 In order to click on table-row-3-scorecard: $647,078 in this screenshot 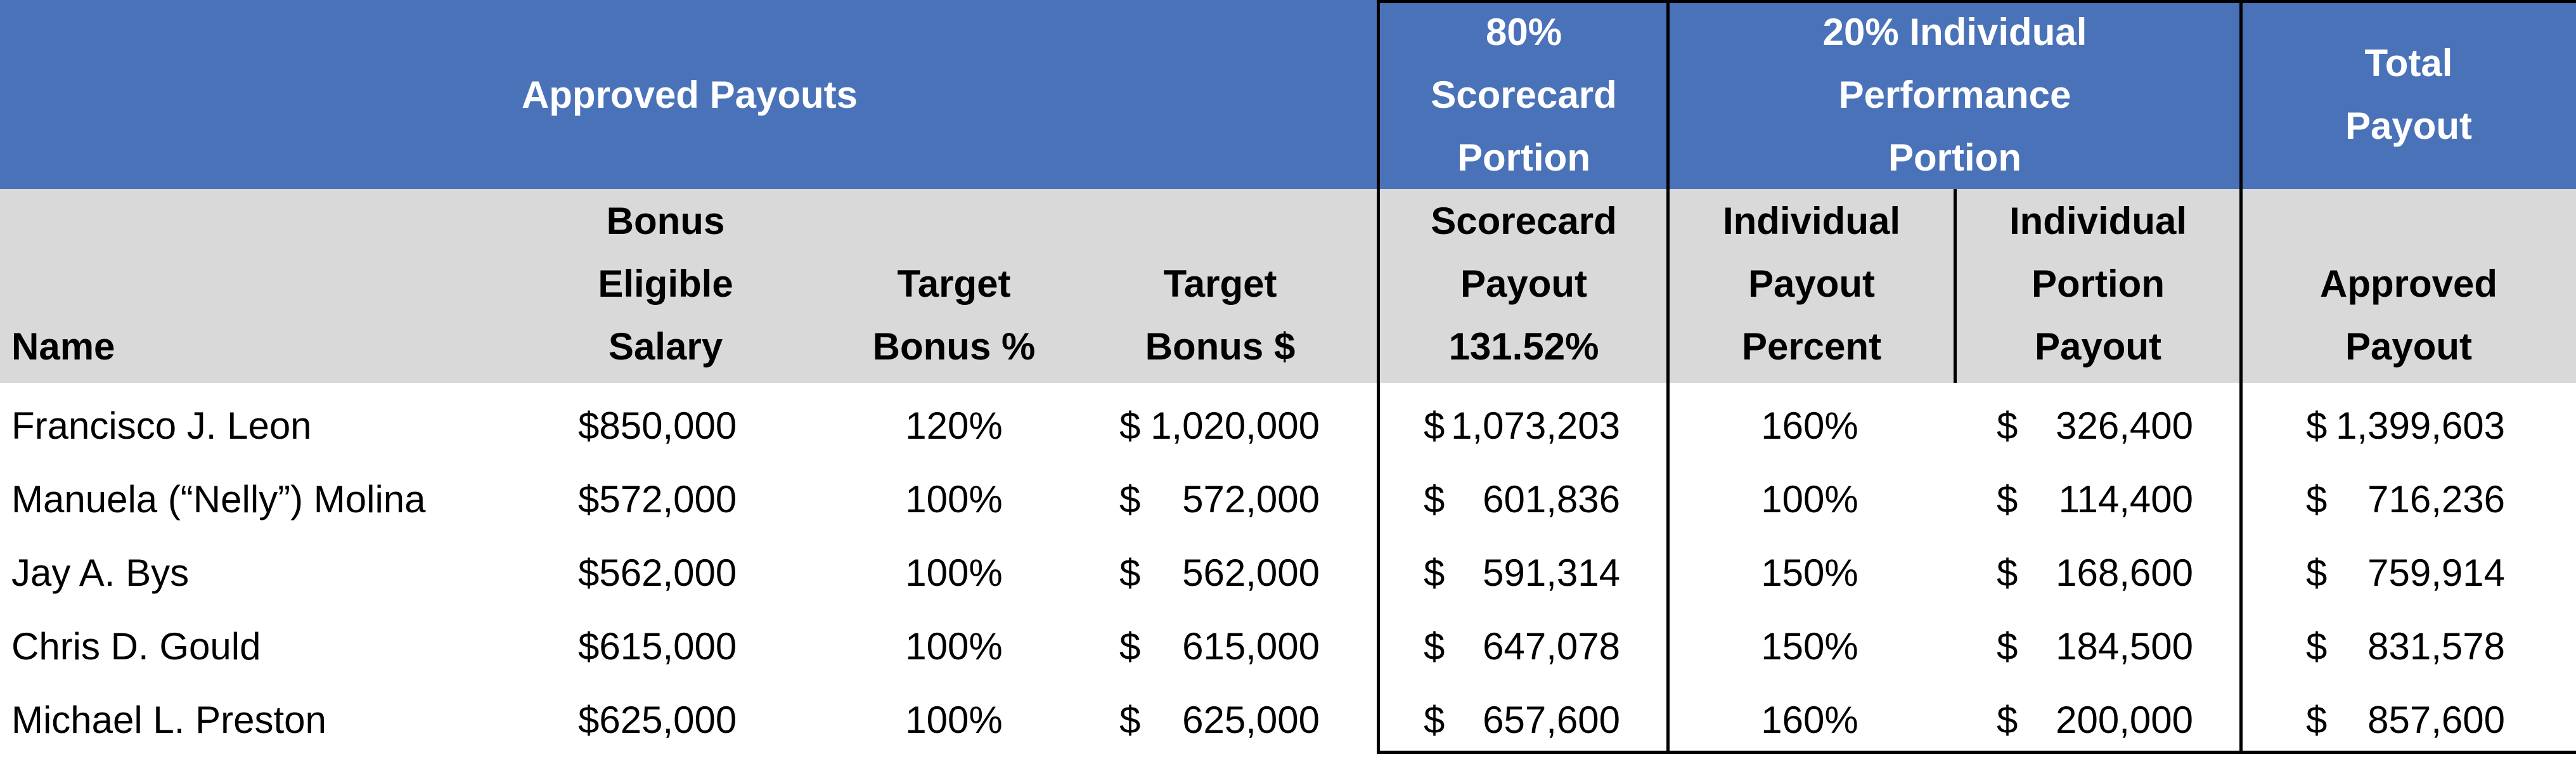, I will do `click(1522, 646)`.